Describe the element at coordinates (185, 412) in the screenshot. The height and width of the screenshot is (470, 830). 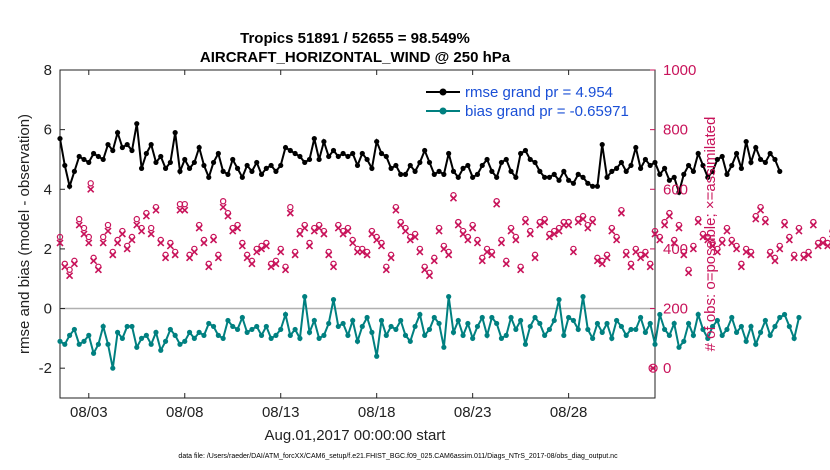
I see `x-tick-label: 08/08` at that location.